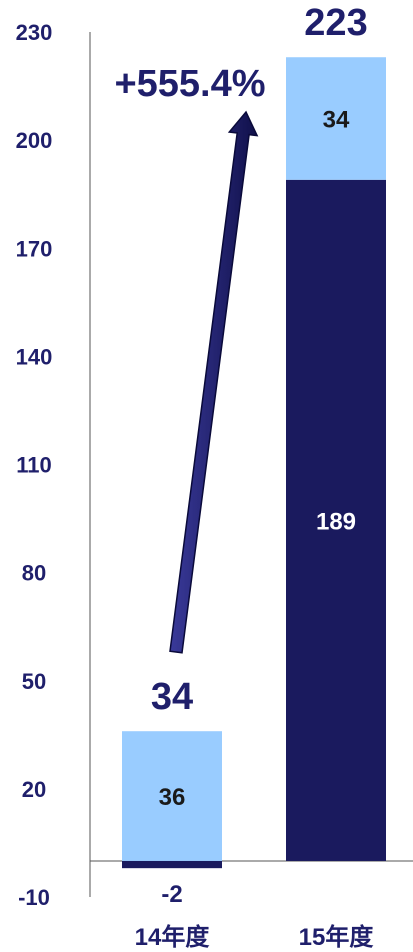 The image size is (413, 952). What do you see at coordinates (34, 573) in the screenshot?
I see `y-tick-label: 80` at bounding box center [34, 573].